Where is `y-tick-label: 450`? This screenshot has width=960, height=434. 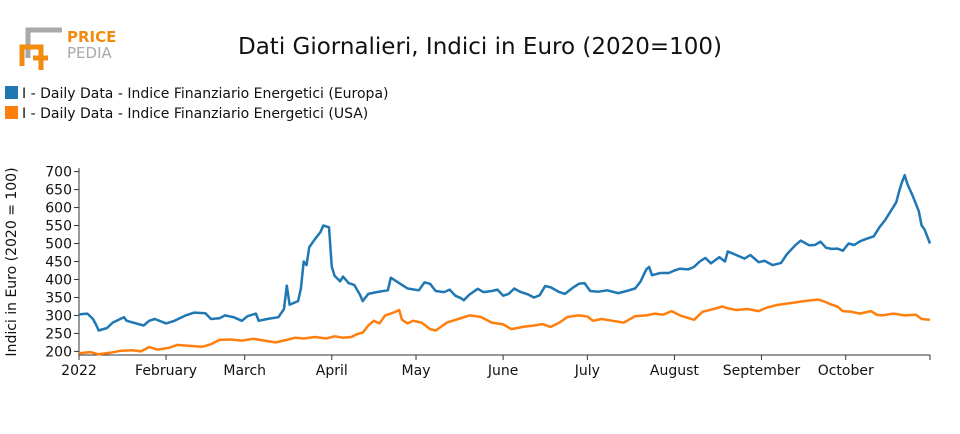 y-tick-label: 450 is located at coordinates (58, 263).